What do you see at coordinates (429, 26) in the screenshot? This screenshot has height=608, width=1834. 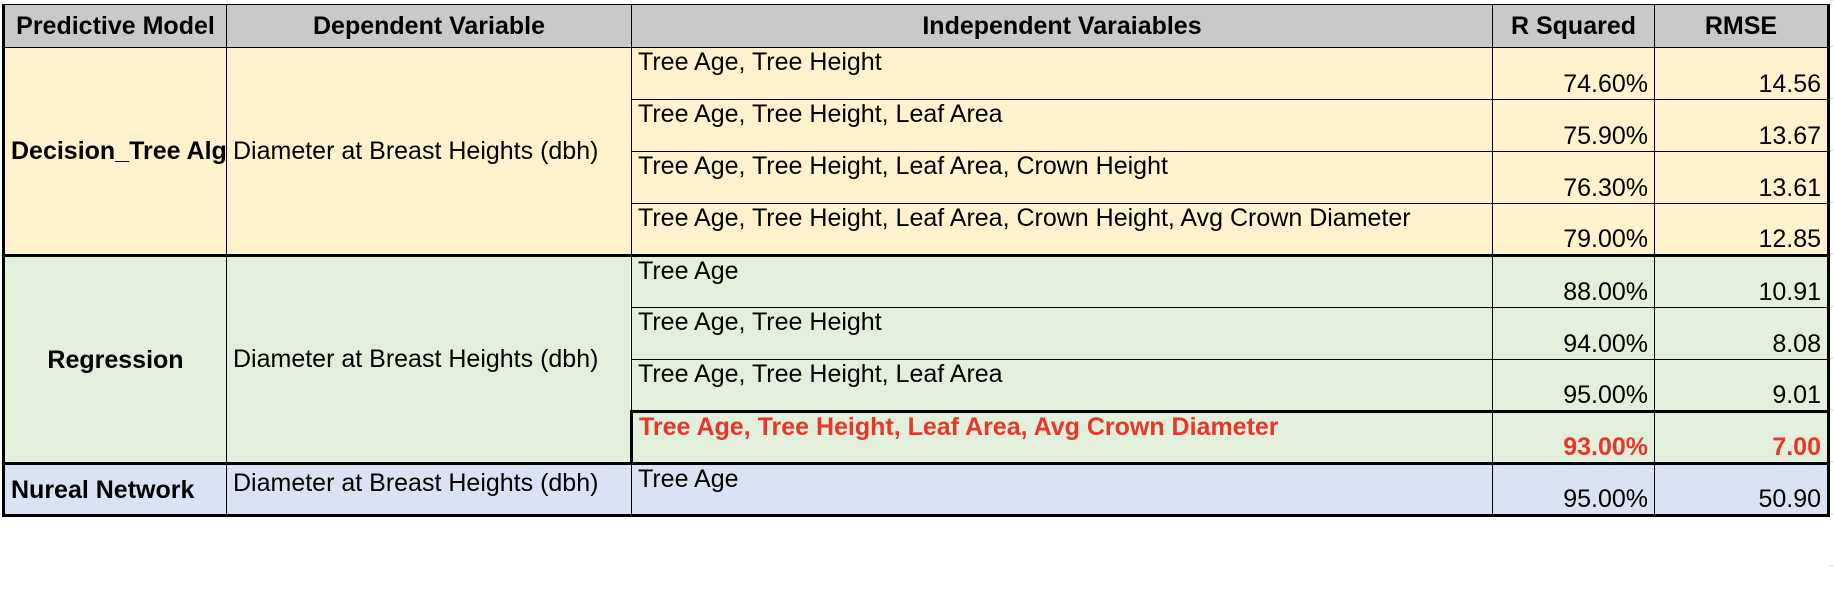 I see `header-dependent-variable: Dependent Variable` at bounding box center [429, 26].